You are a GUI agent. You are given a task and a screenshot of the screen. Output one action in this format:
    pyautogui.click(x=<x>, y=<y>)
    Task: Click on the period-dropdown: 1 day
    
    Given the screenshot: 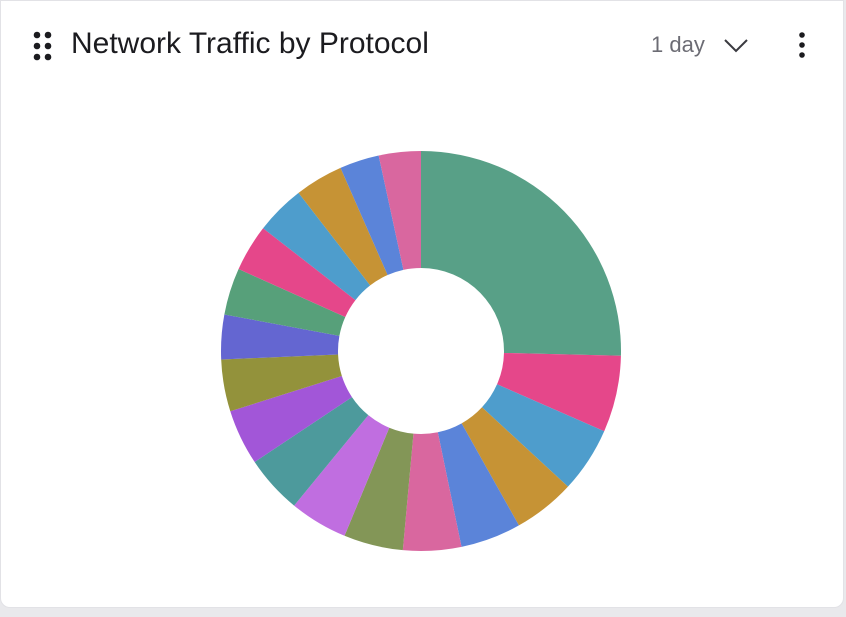 What is the action you would take?
    pyautogui.click(x=678, y=45)
    